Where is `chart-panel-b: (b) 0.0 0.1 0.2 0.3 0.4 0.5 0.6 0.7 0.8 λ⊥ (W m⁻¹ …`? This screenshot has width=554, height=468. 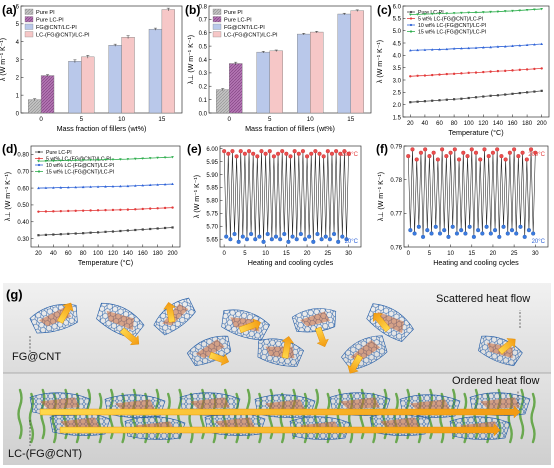
chart-panel-b: (b) 0.0 0.1 0.2 0.3 0.4 0.5 0.6 0.7 0.8 λ⊥ (W m⁻¹ … is located at coordinates (278, 68).